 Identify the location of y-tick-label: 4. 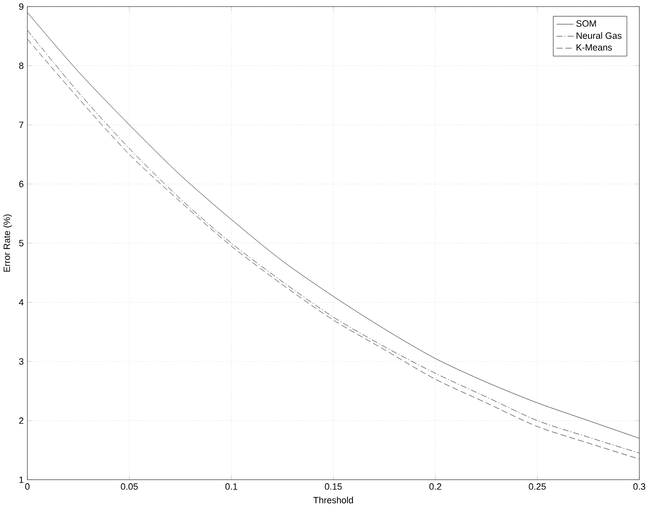
(21, 302).